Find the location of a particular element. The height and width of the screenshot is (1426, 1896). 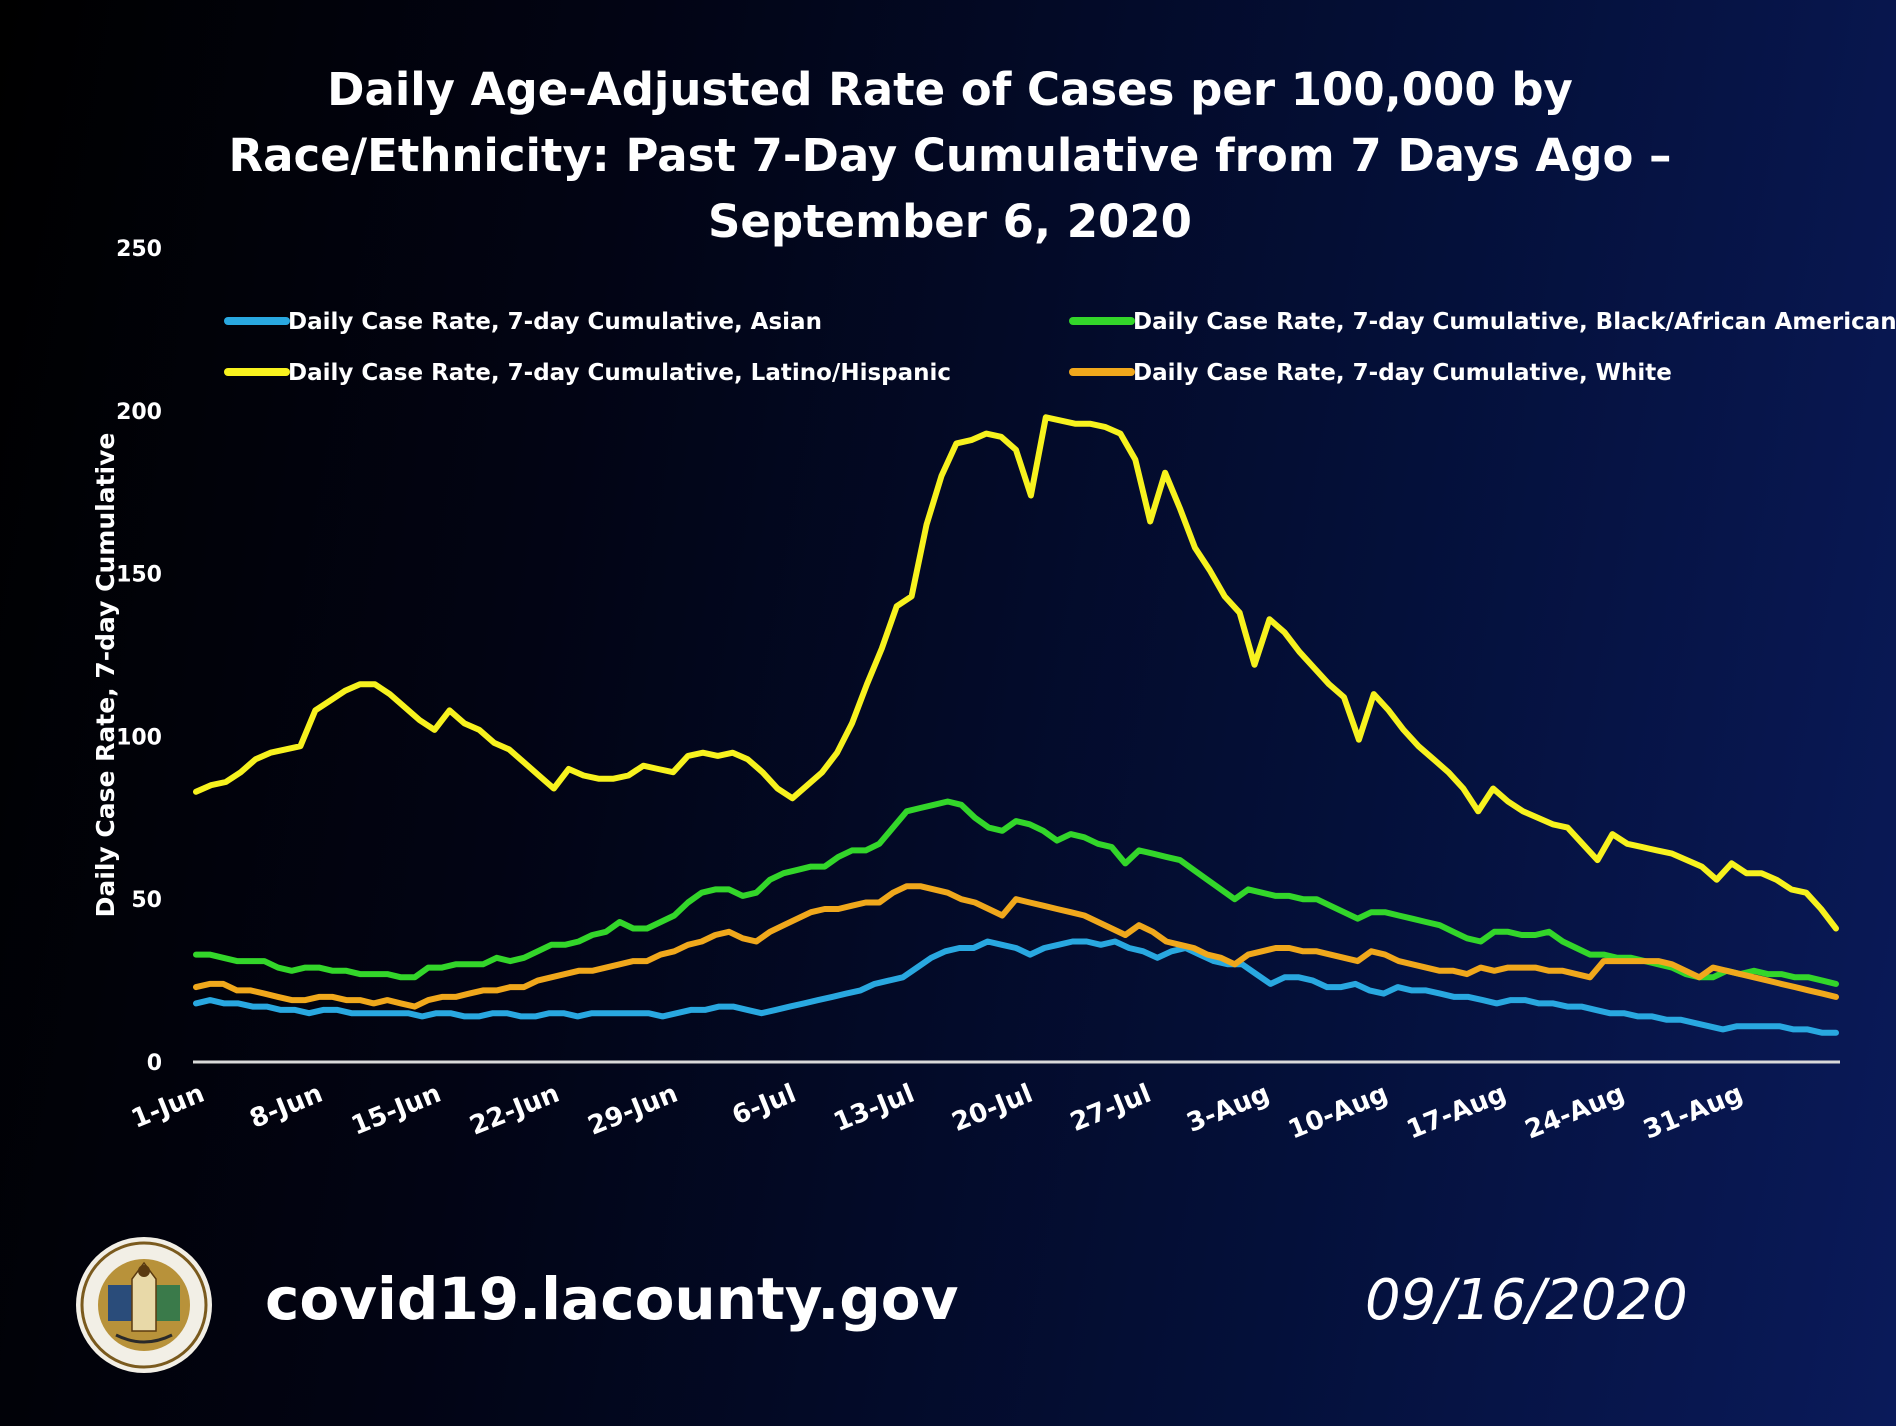

x-tick-label: 13-Jul is located at coordinates (874, 1108).